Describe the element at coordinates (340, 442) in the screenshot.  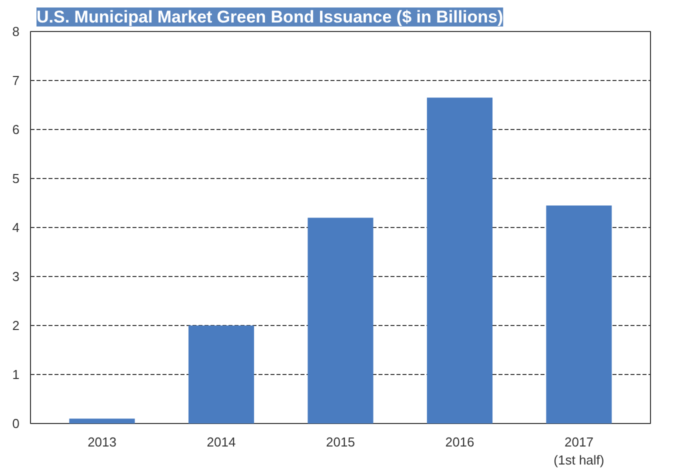
I see `x-tick-label: 2015` at that location.